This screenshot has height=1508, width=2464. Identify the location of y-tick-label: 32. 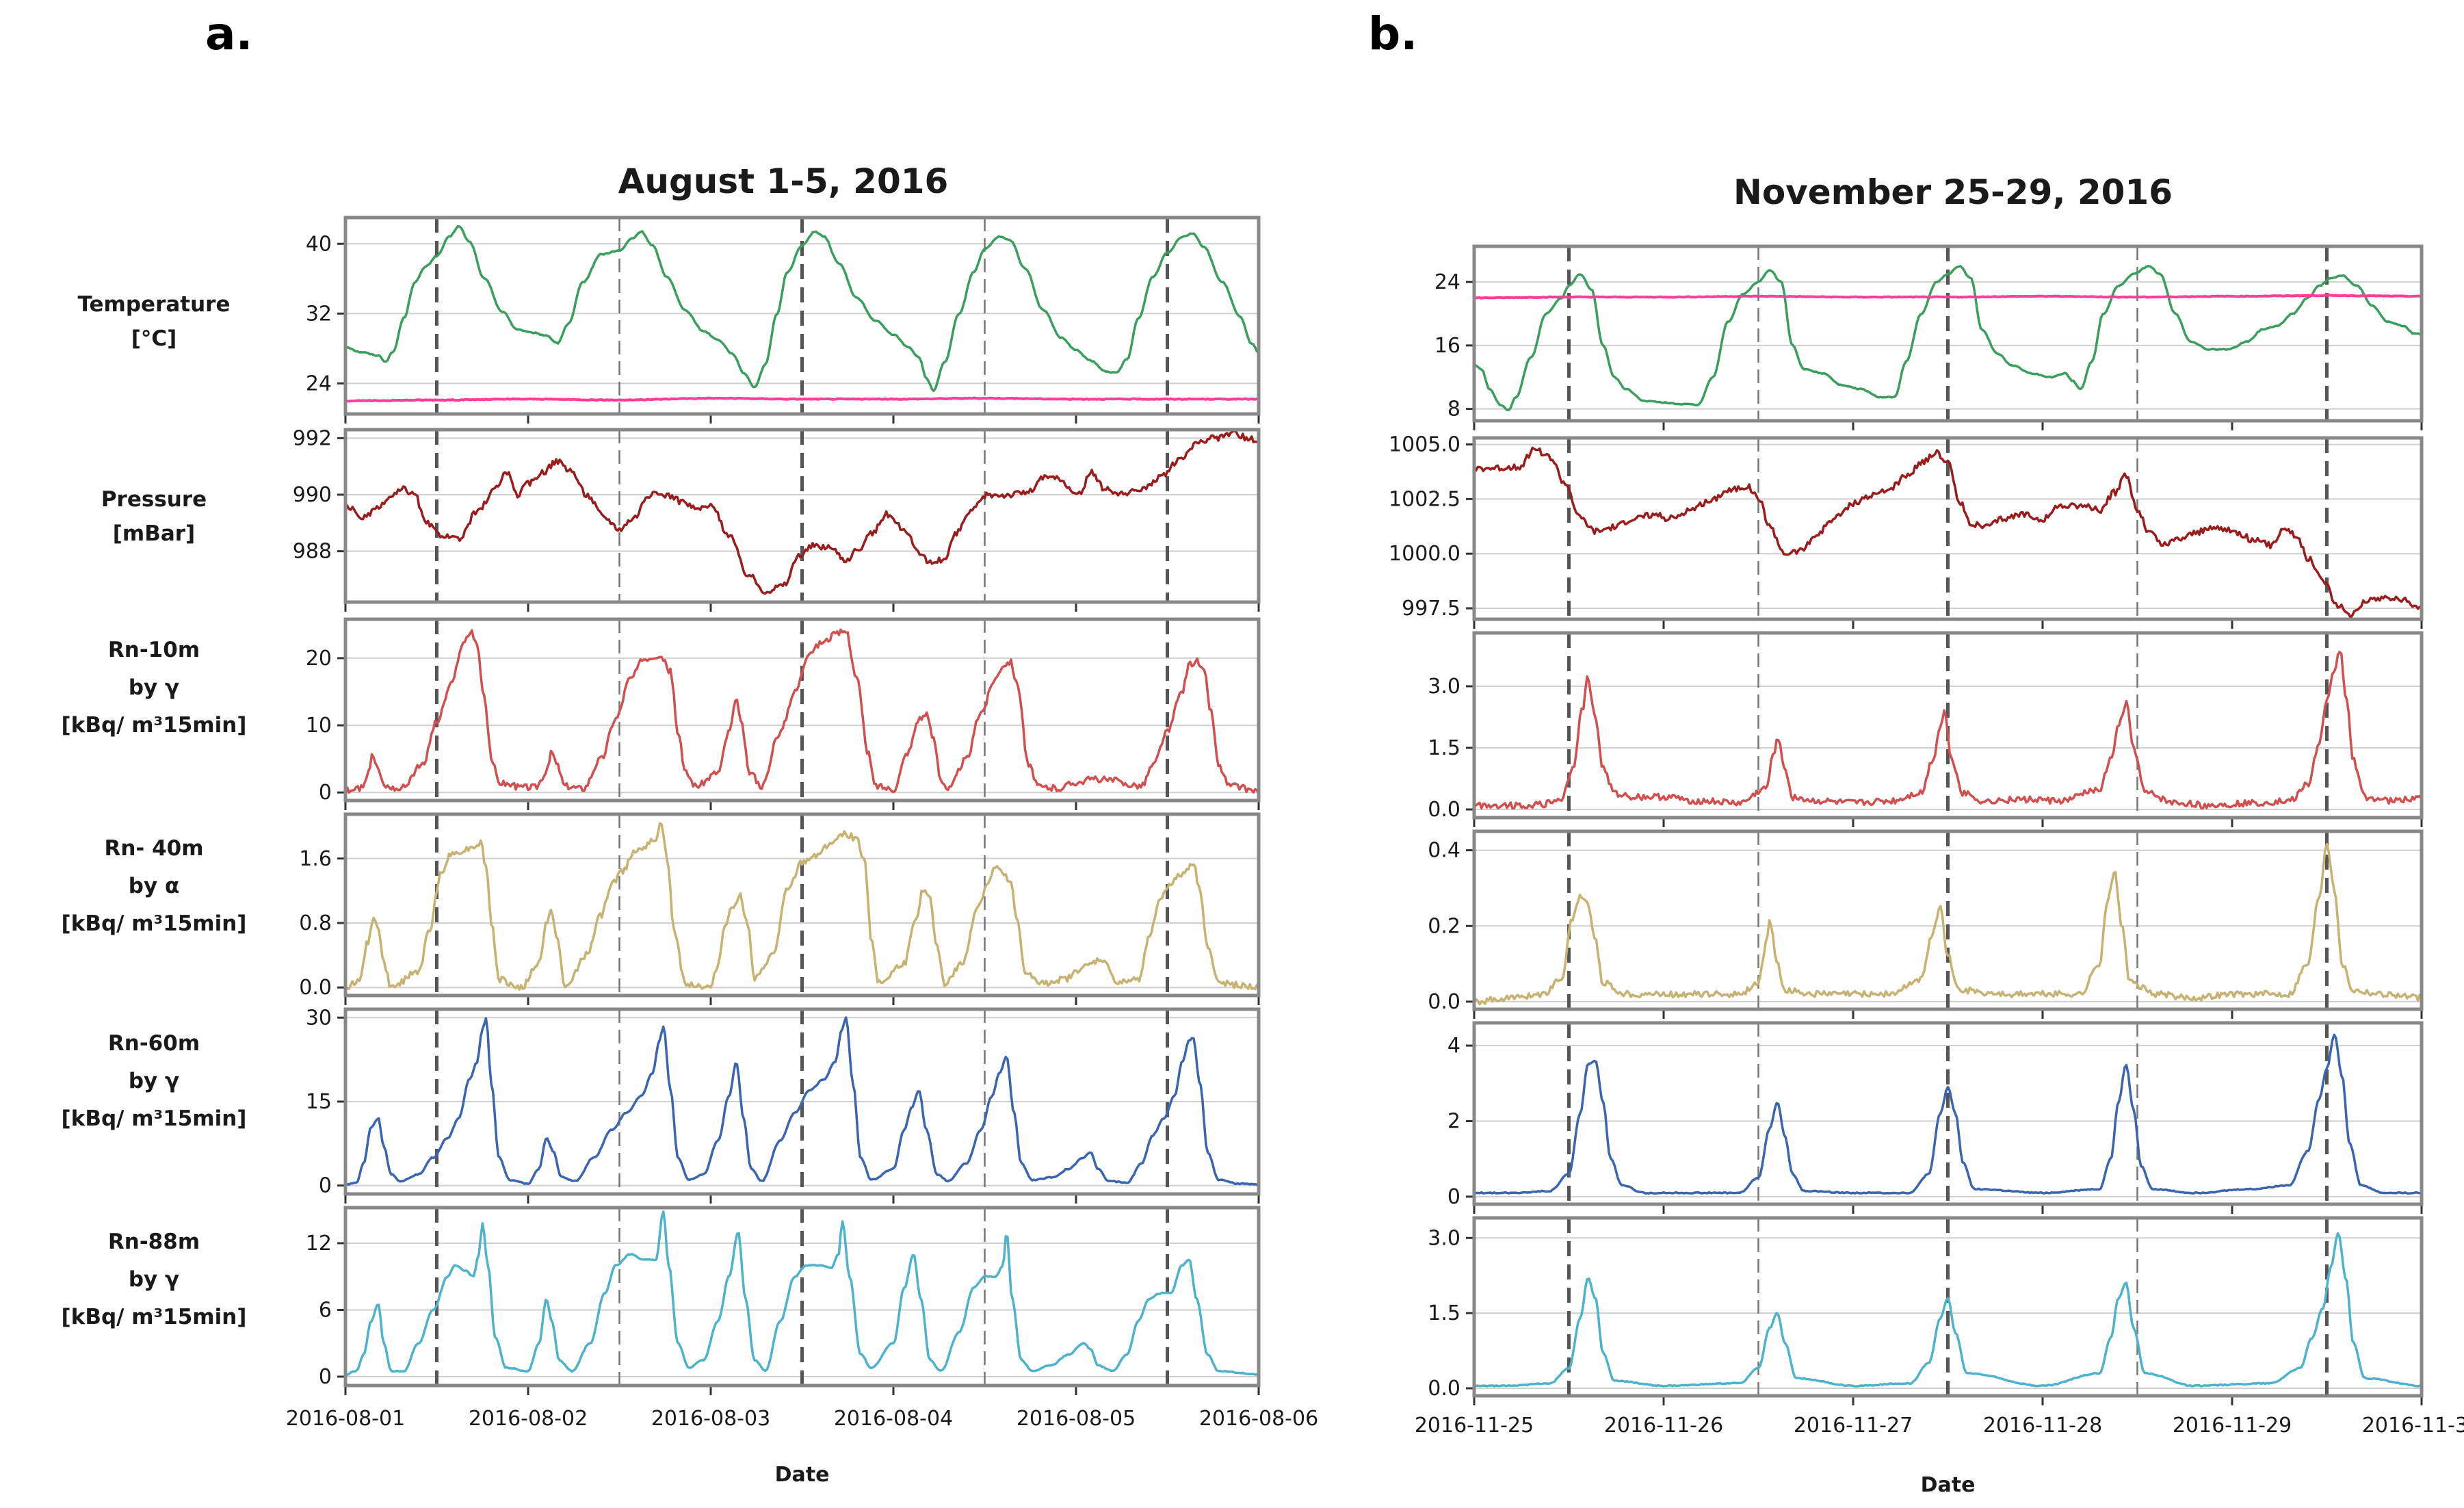
(319, 314).